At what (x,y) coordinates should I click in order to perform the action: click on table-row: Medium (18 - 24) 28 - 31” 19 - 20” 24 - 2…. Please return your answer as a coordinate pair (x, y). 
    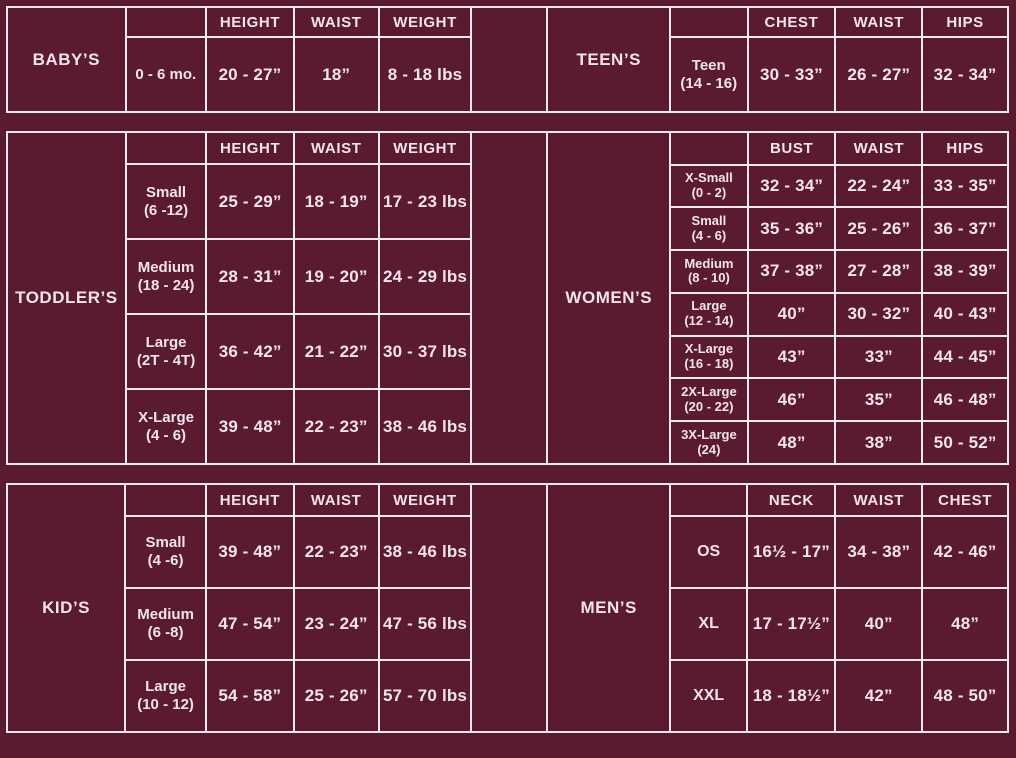
    Looking at the image, I should click on (240, 276).